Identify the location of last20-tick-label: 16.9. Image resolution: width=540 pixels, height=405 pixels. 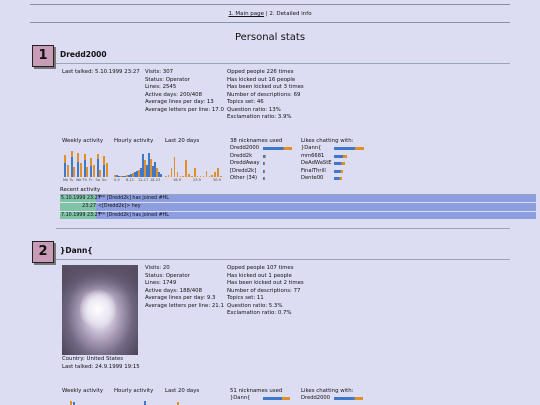
(177, 180).